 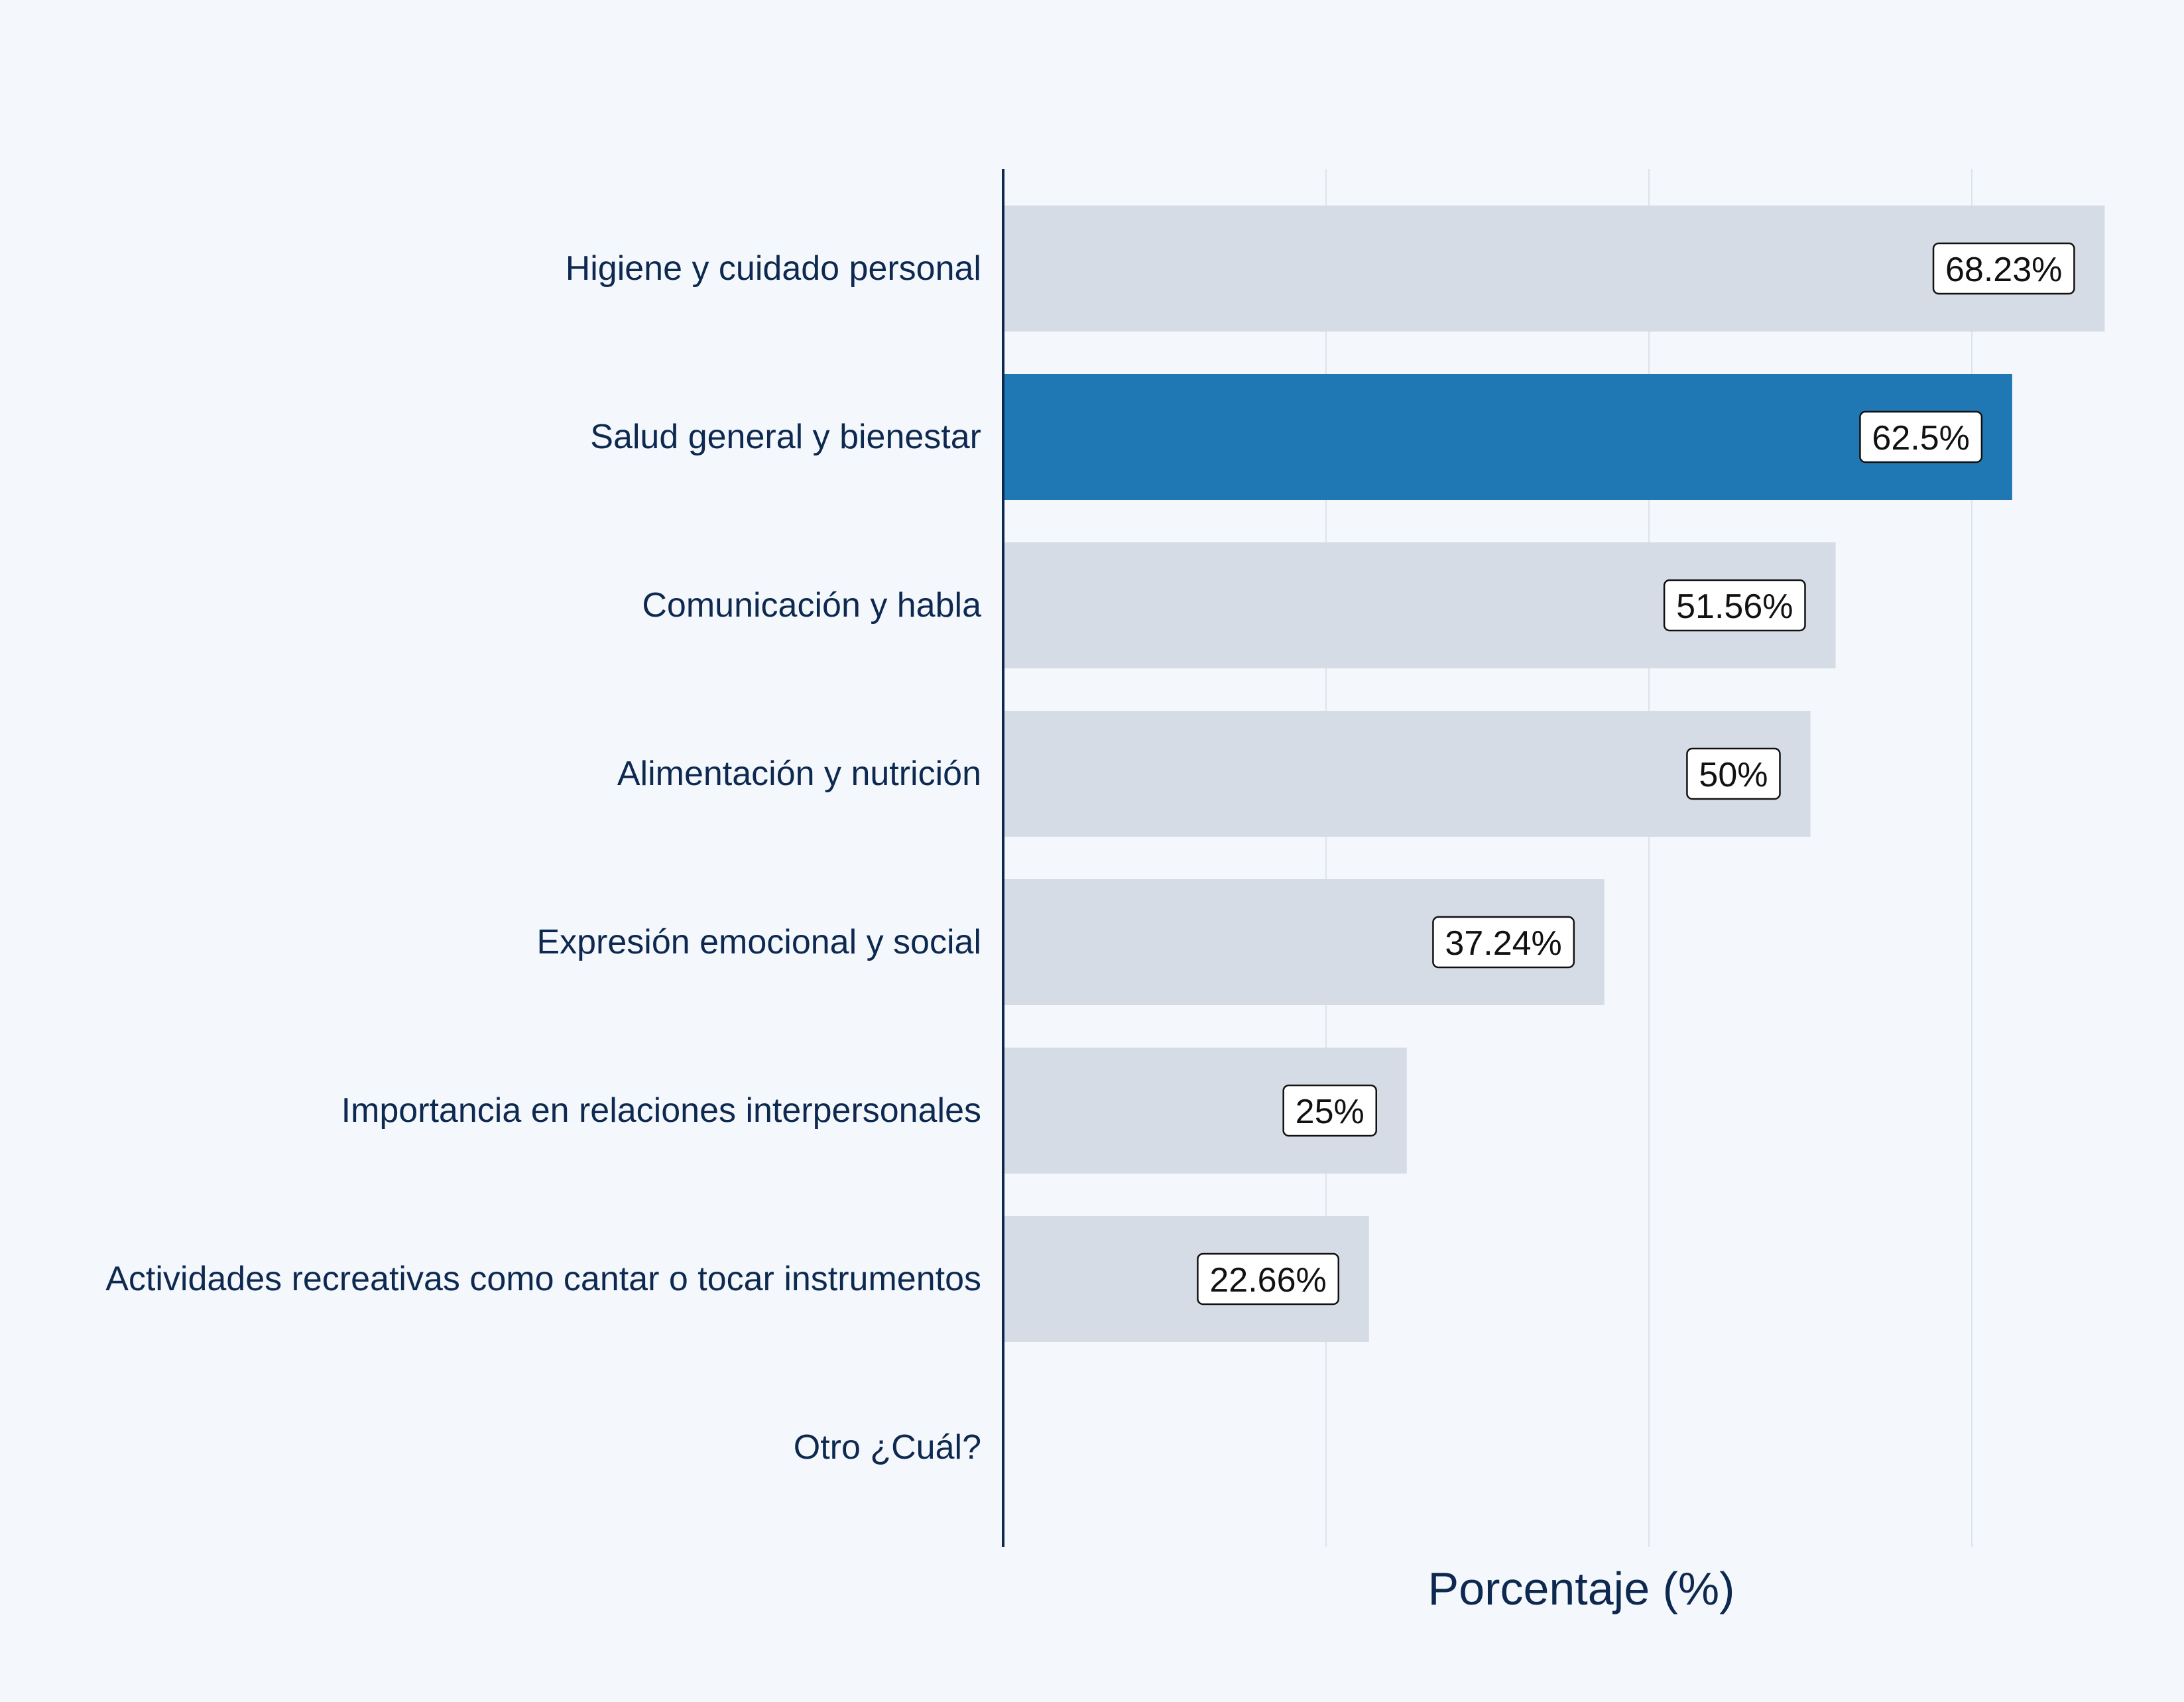 I want to click on data-label-4: 37.24%, so click(x=1503, y=942).